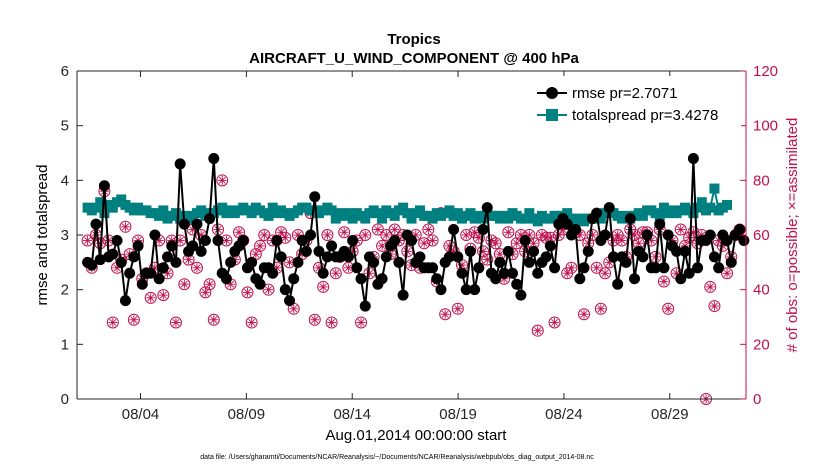 This screenshot has height=470, width=830. What do you see at coordinates (65, 71) in the screenshot?
I see `y-tick-label: 6` at bounding box center [65, 71].